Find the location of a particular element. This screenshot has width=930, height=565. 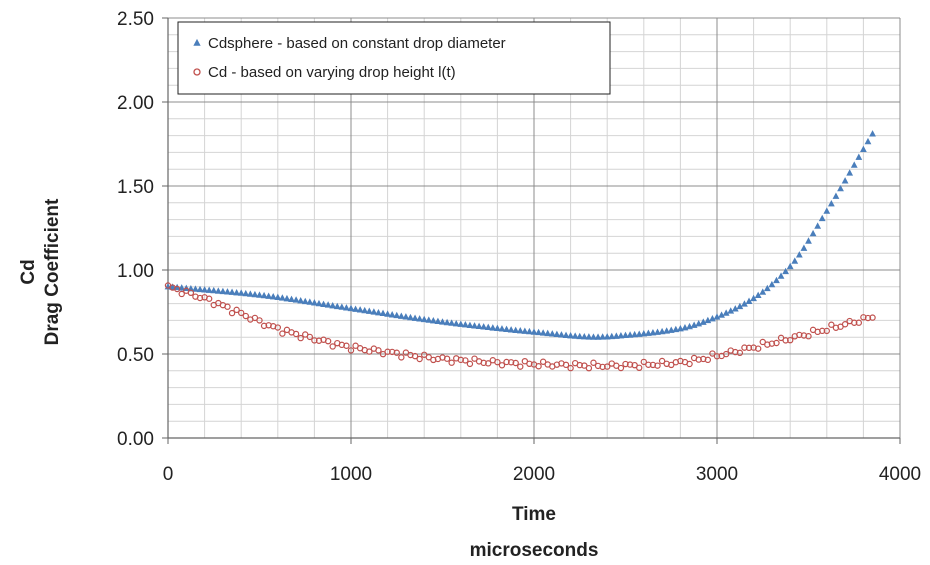

x-tick-label: 4000 is located at coordinates (900, 474).